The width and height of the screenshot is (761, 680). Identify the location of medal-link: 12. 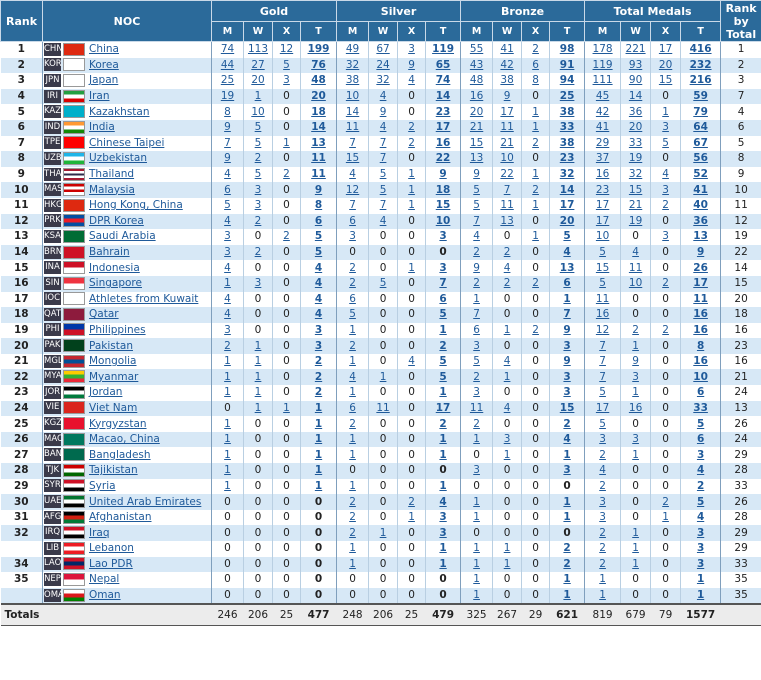
(286, 49).